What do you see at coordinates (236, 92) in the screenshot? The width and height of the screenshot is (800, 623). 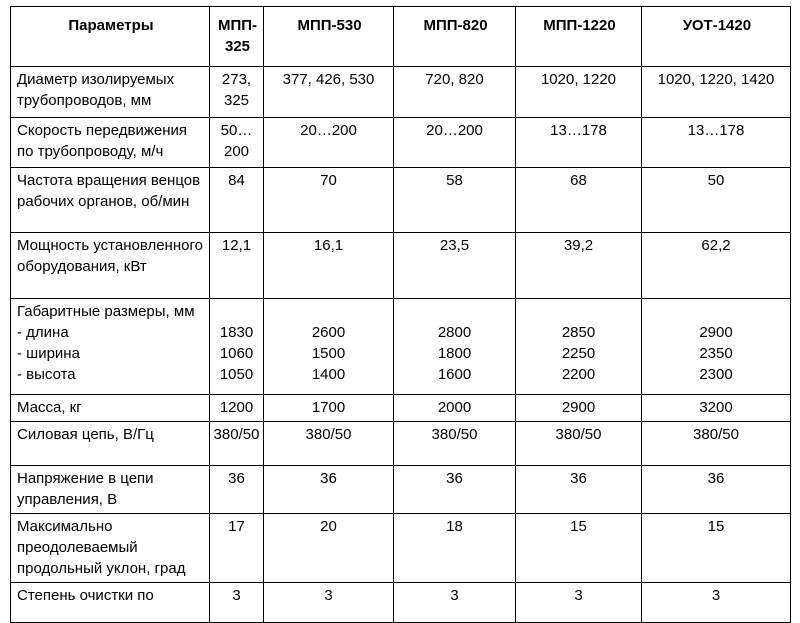 I see `cell-value: 273, 325` at bounding box center [236, 92].